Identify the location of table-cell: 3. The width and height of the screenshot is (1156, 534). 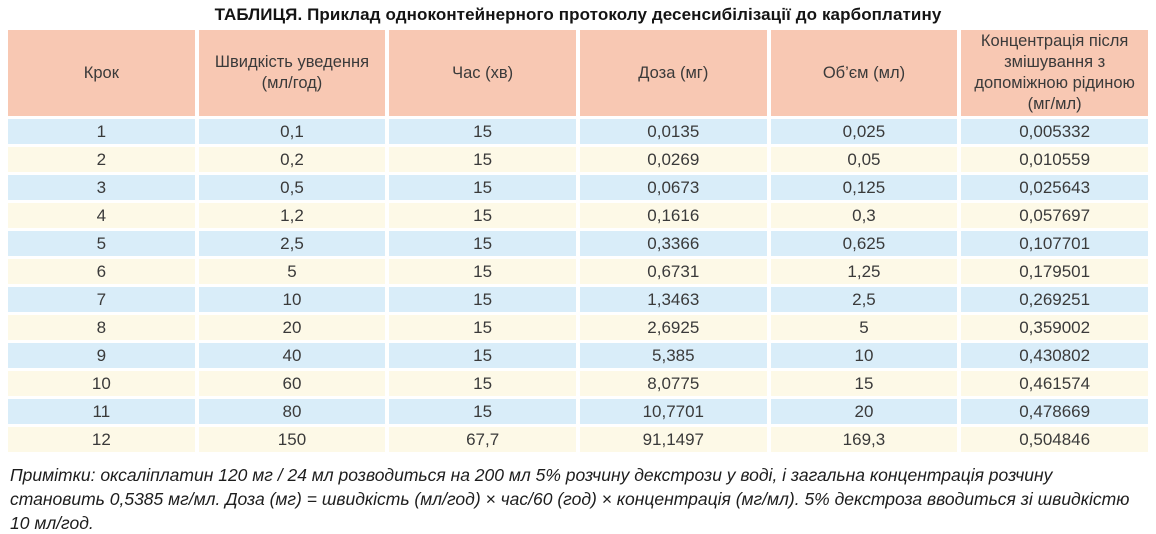
(101, 187).